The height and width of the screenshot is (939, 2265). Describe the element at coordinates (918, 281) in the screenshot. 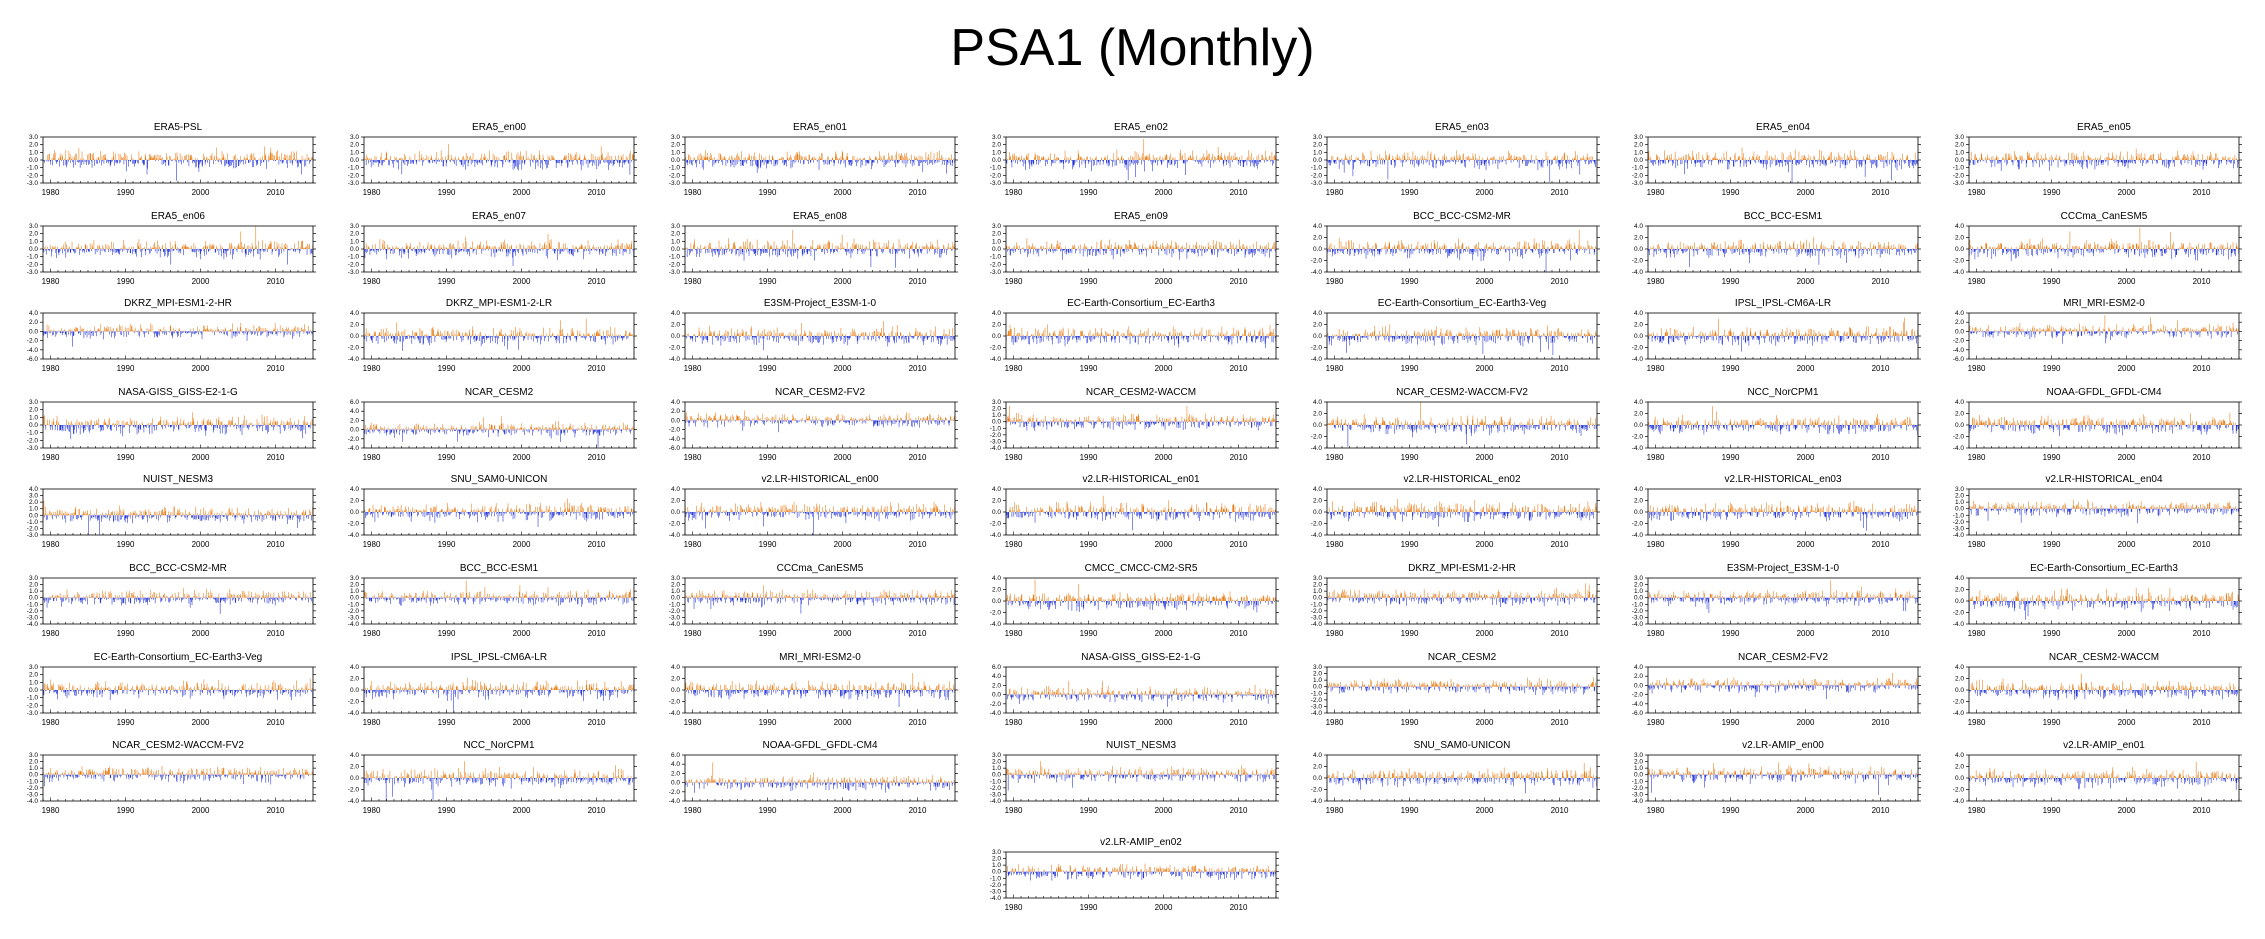

I see `x-tick-label: 2010` at that location.